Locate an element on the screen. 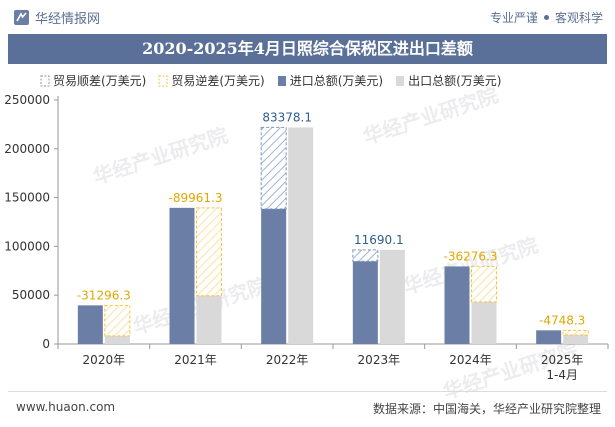 The width and height of the screenshot is (615, 427). legend-export-swatch-icon is located at coordinates (400, 80).